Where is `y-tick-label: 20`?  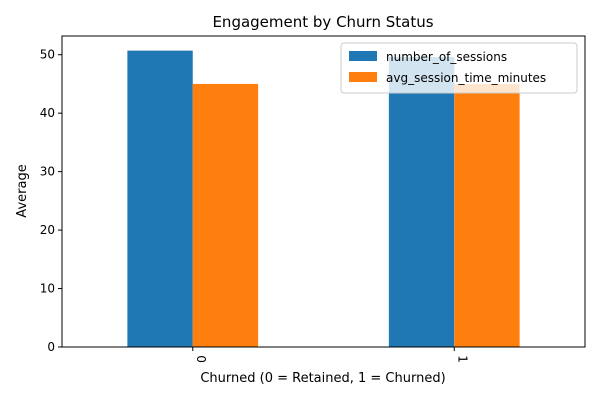
y-tick-label: 20 is located at coordinates (47, 230).